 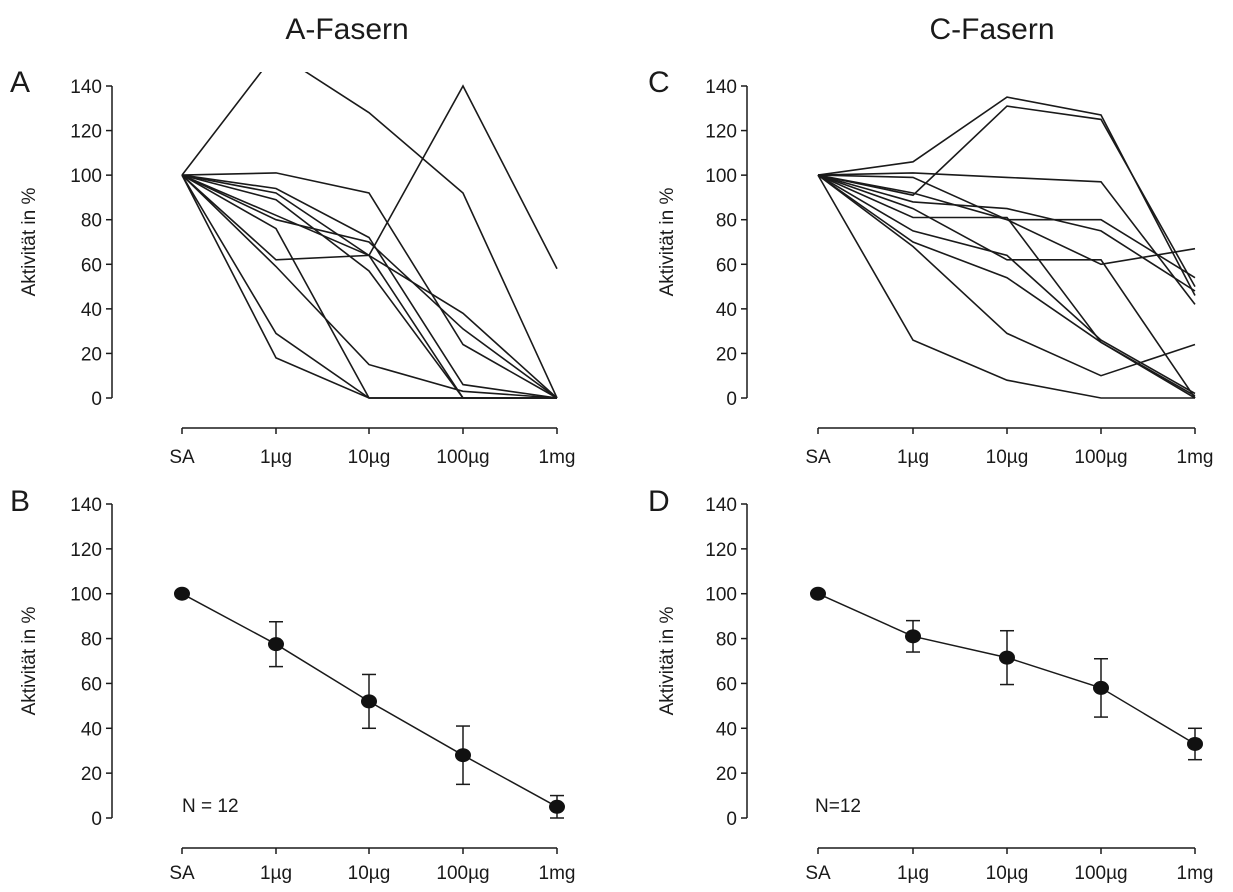 What do you see at coordinates (721, 595) in the screenshot?
I see `panel-d-ytick-label-100: 100` at bounding box center [721, 595].